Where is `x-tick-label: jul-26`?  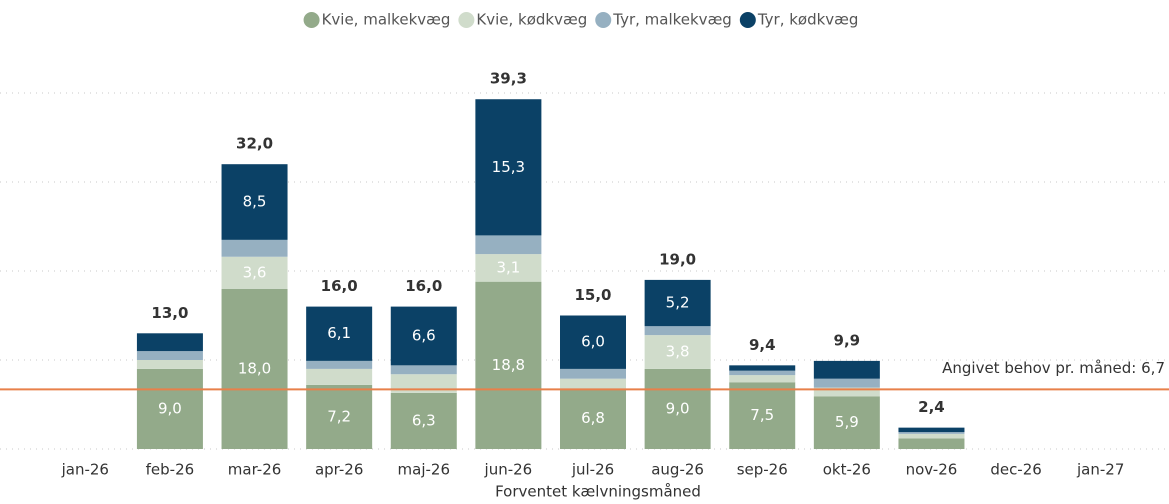
x-tick-label: jul-26 is located at coordinates (592, 470).